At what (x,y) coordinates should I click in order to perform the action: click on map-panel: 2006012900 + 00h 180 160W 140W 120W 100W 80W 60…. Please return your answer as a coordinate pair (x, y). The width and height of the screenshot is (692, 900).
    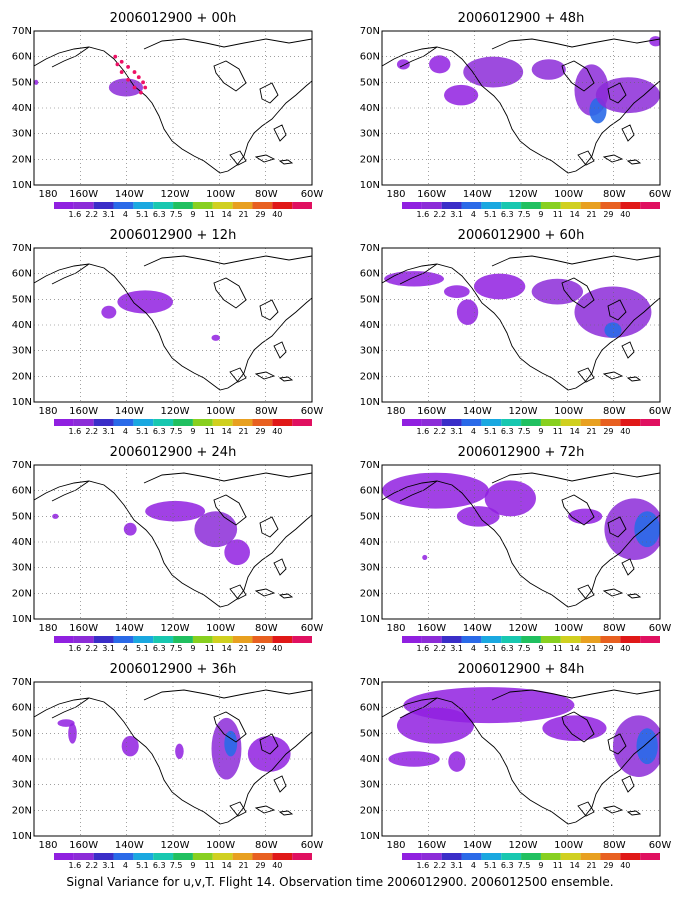
    Looking at the image, I should click on (168, 115).